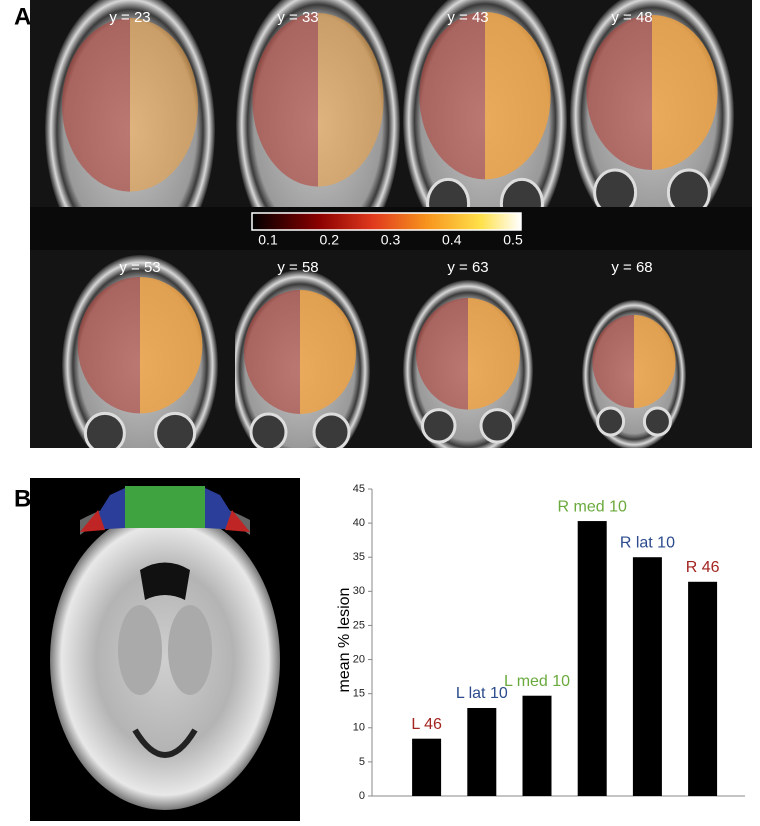 This screenshot has width=760, height=826. I want to click on slice-label: y = 43, so click(467, 17).